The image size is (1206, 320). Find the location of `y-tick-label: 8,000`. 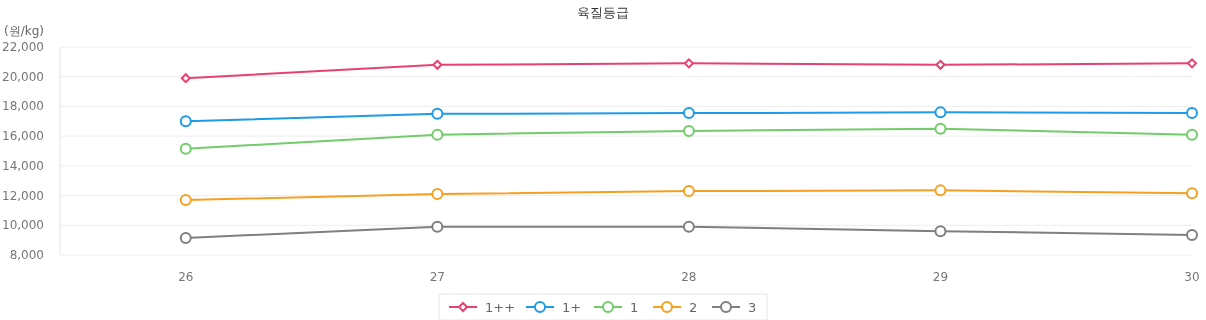

y-tick-label: 8,000 is located at coordinates (26, 255).